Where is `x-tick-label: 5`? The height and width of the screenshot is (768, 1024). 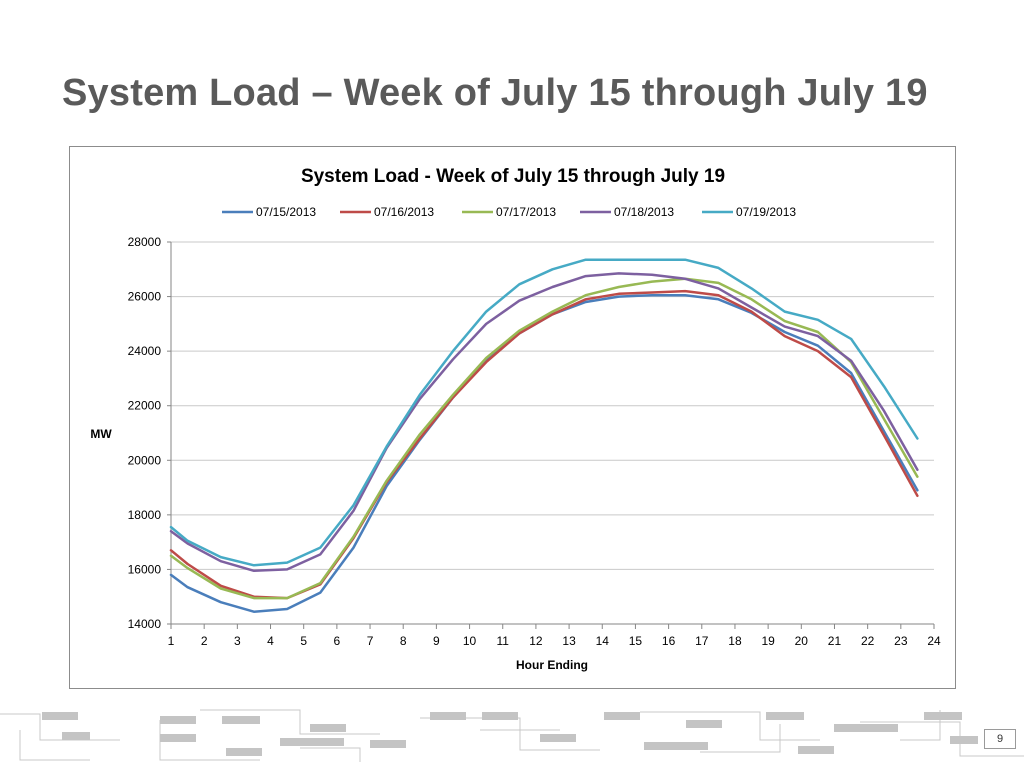
x-tick-label: 5 is located at coordinates (303, 641).